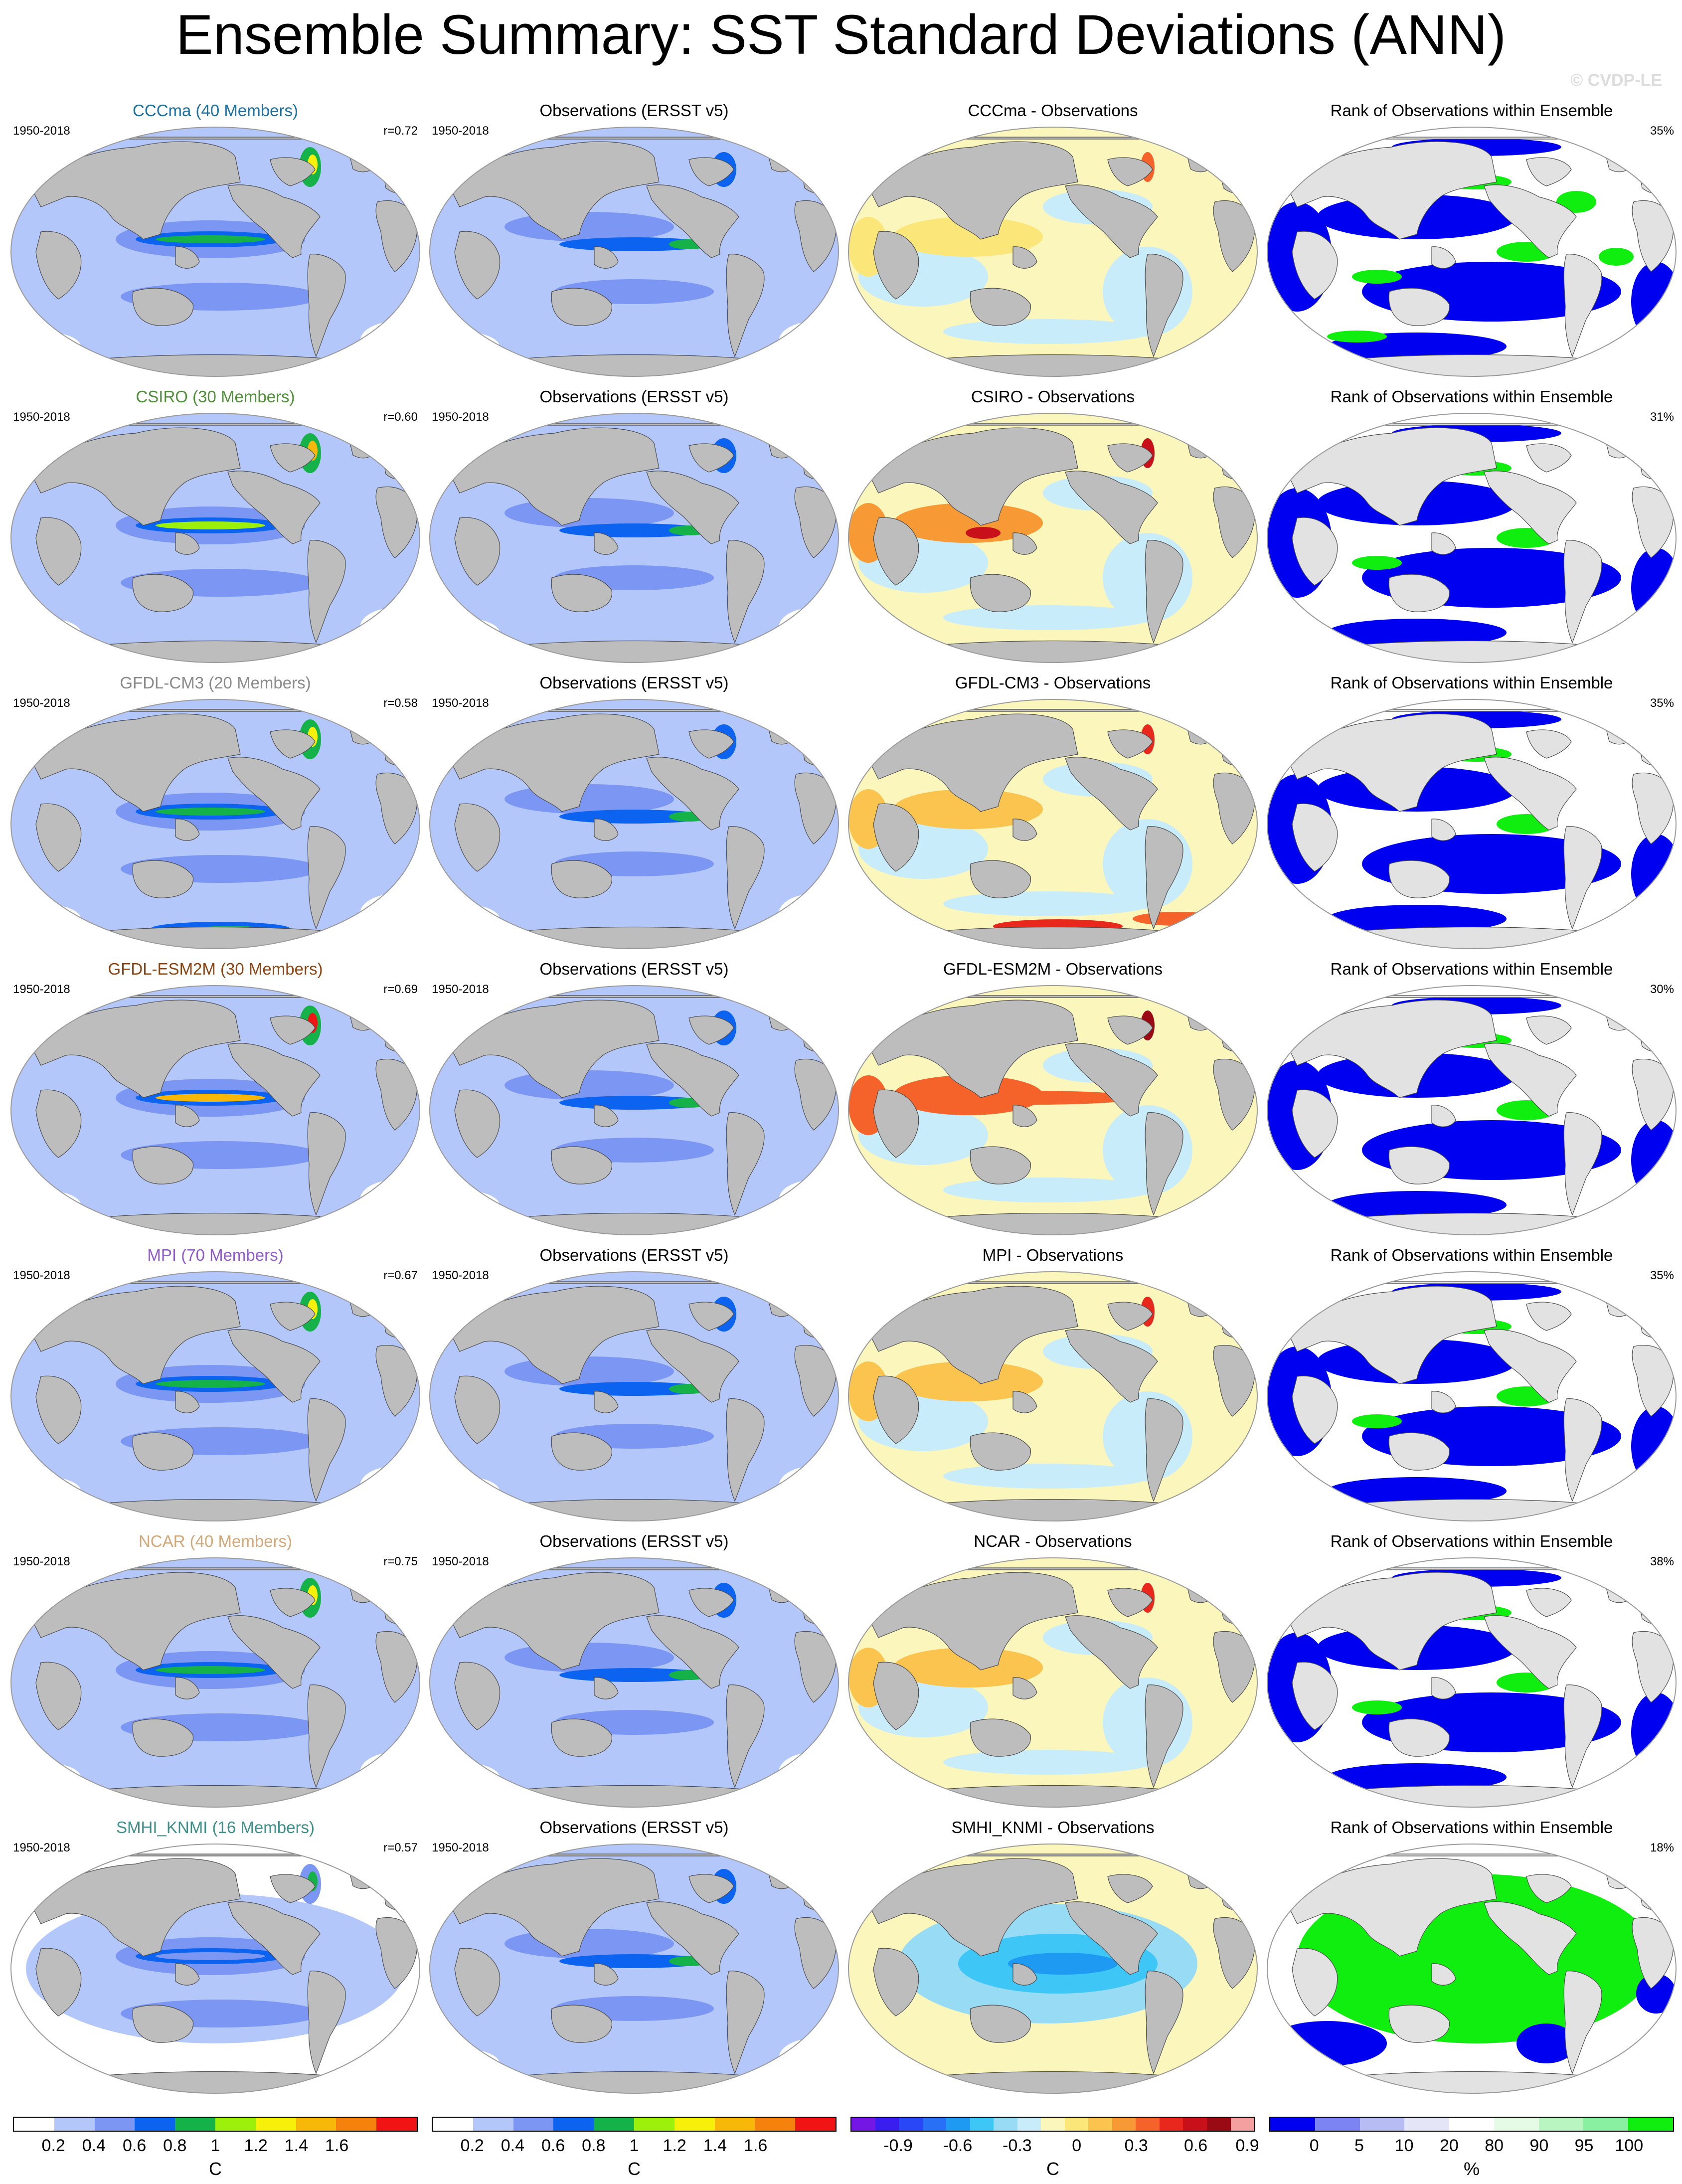 This screenshot has height=2184, width=1682. I want to click on map-panel-rank: Rank of Observations within Ensemble 31%, so click(1471, 527).